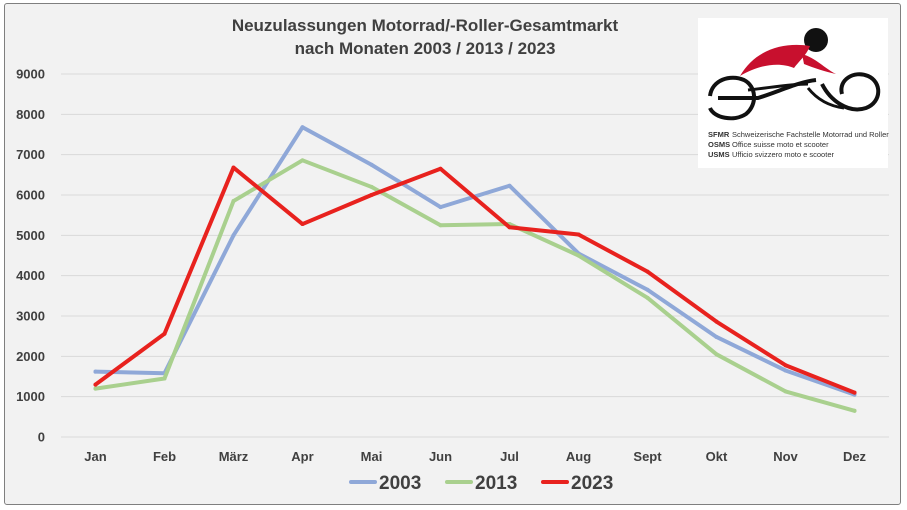  Describe the element at coordinates (234, 456) in the screenshot. I see `x-tick-label: März` at that location.